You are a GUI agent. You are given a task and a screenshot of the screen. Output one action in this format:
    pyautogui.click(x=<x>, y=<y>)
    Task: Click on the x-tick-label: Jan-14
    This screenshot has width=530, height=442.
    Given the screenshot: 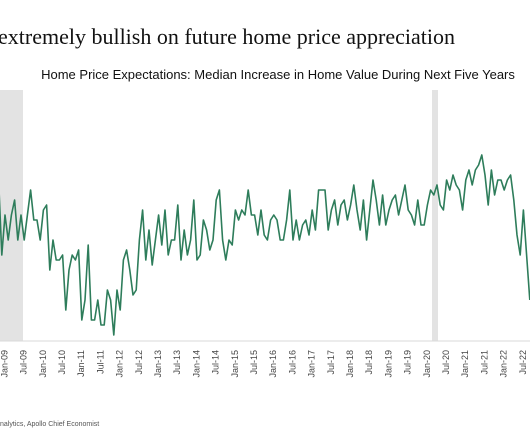 What is the action you would take?
    pyautogui.click(x=196, y=364)
    